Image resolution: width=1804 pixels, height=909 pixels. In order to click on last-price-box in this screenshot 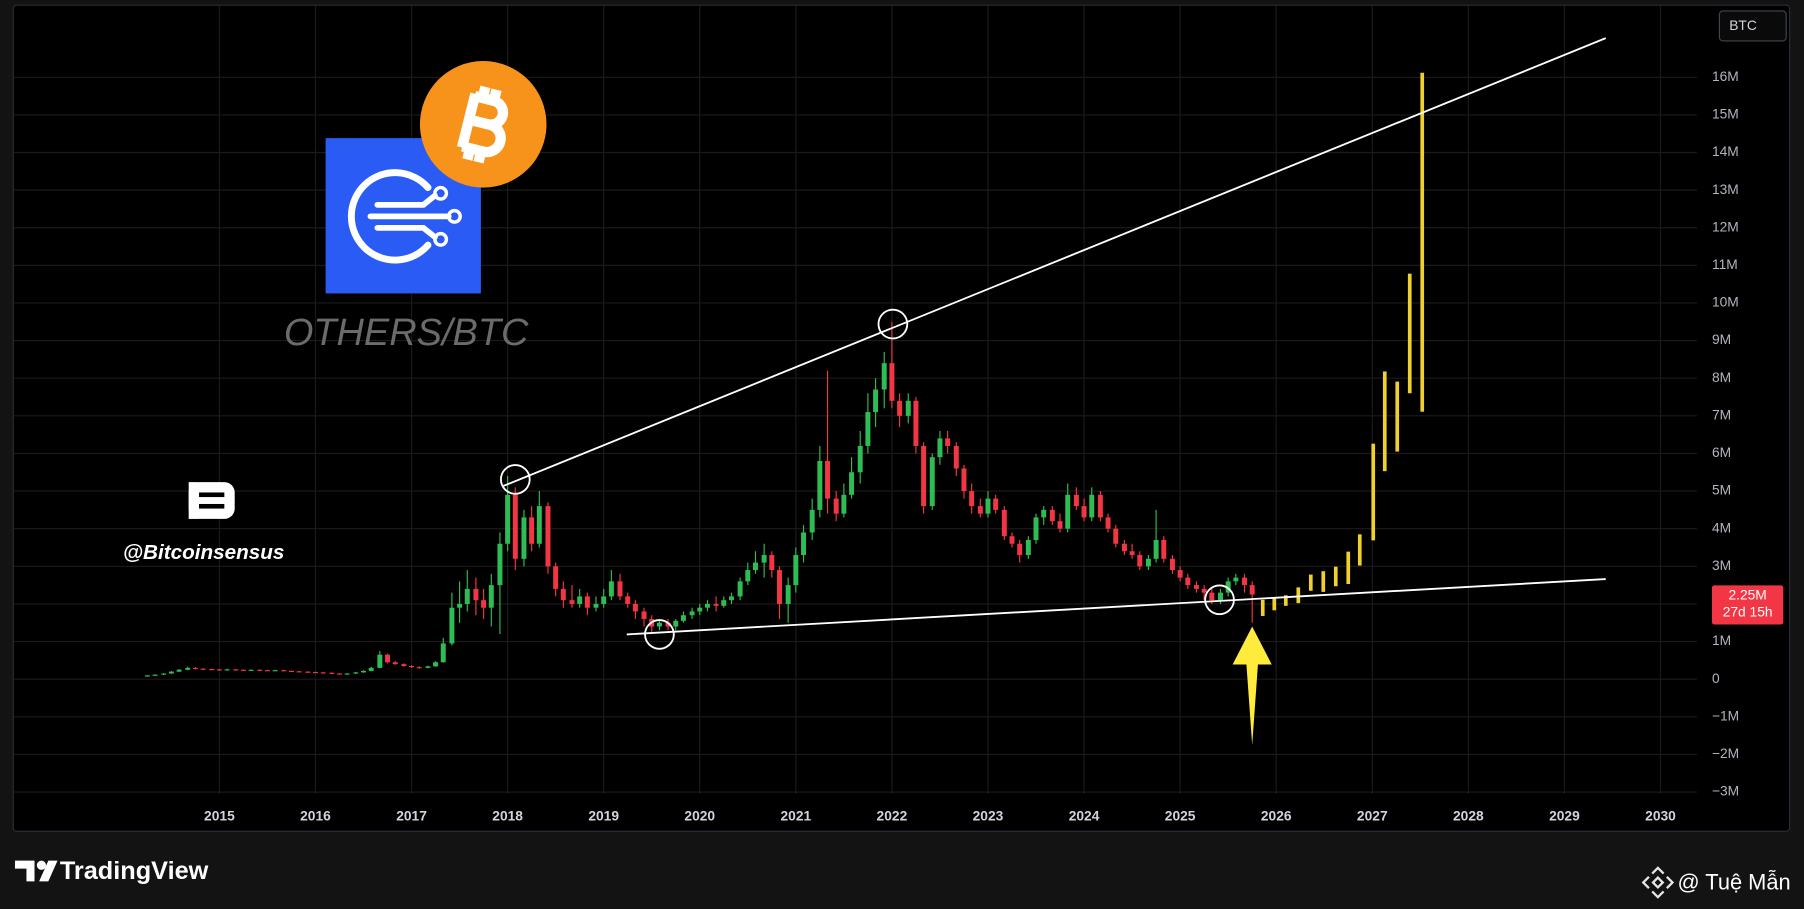, I will do `click(1747, 605)`.